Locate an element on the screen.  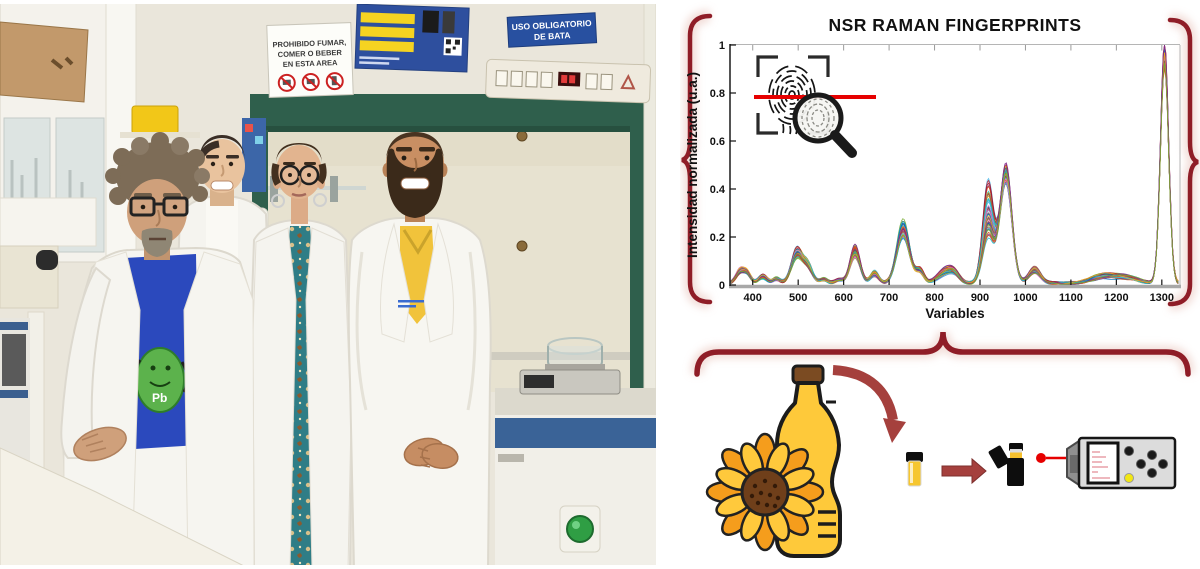
right-brace is located at coordinates (1183, 162).